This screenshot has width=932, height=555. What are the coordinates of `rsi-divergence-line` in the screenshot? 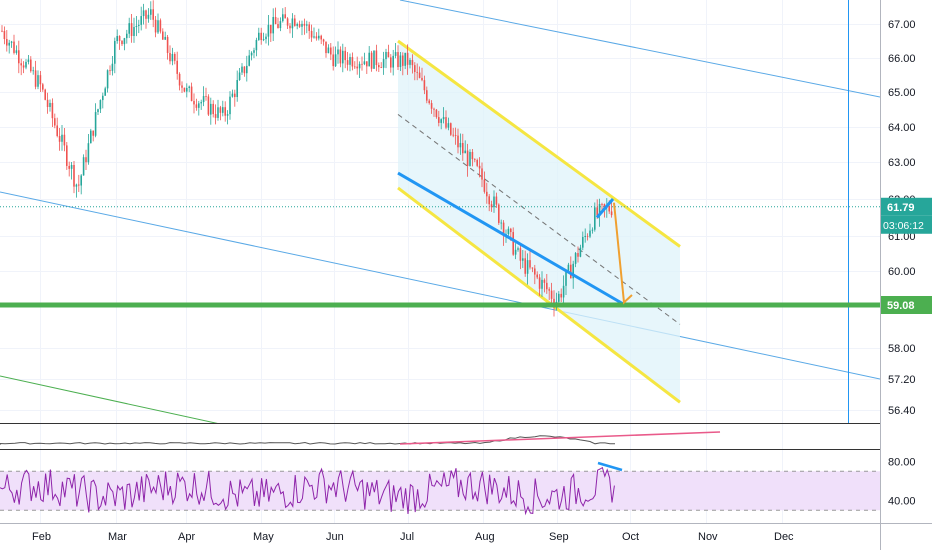 It's located at (610, 466).